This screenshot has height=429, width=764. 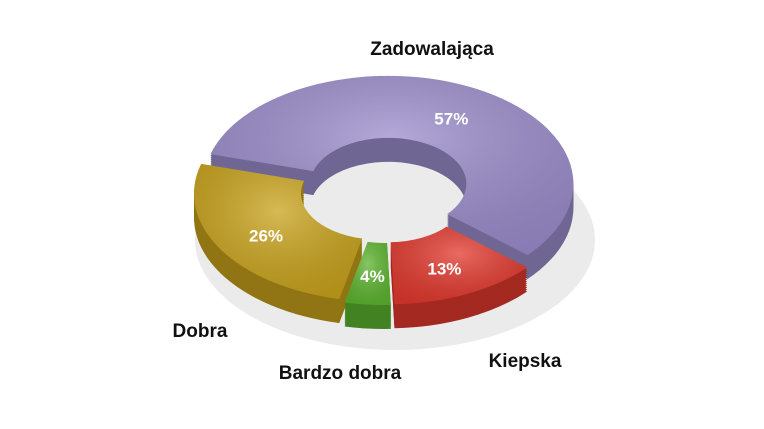 What do you see at coordinates (525, 361) in the screenshot?
I see `category-label: Kiepska` at bounding box center [525, 361].